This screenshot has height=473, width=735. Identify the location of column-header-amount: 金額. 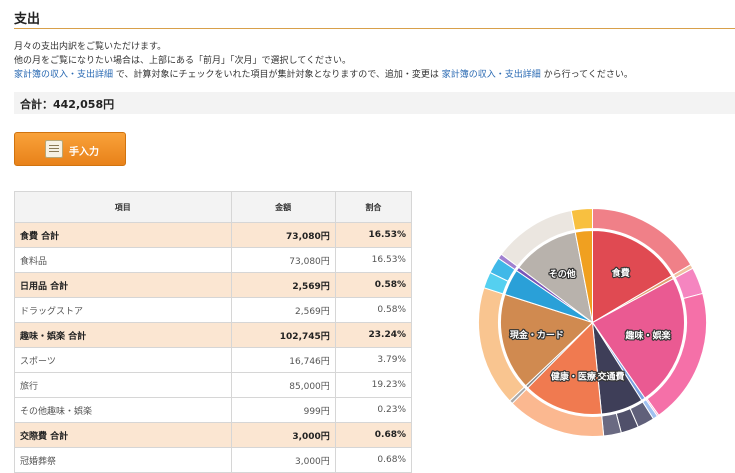
(283, 207).